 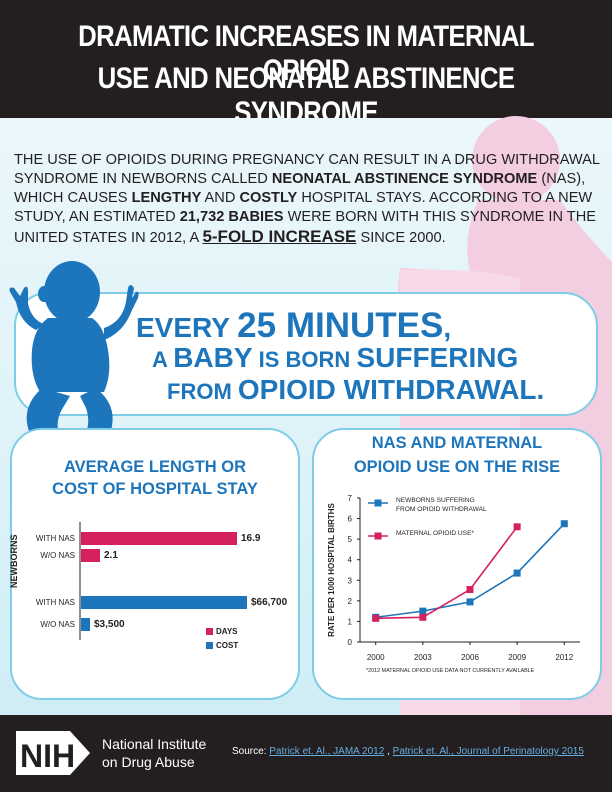 I want to click on banner-box, so click(x=306, y=354).